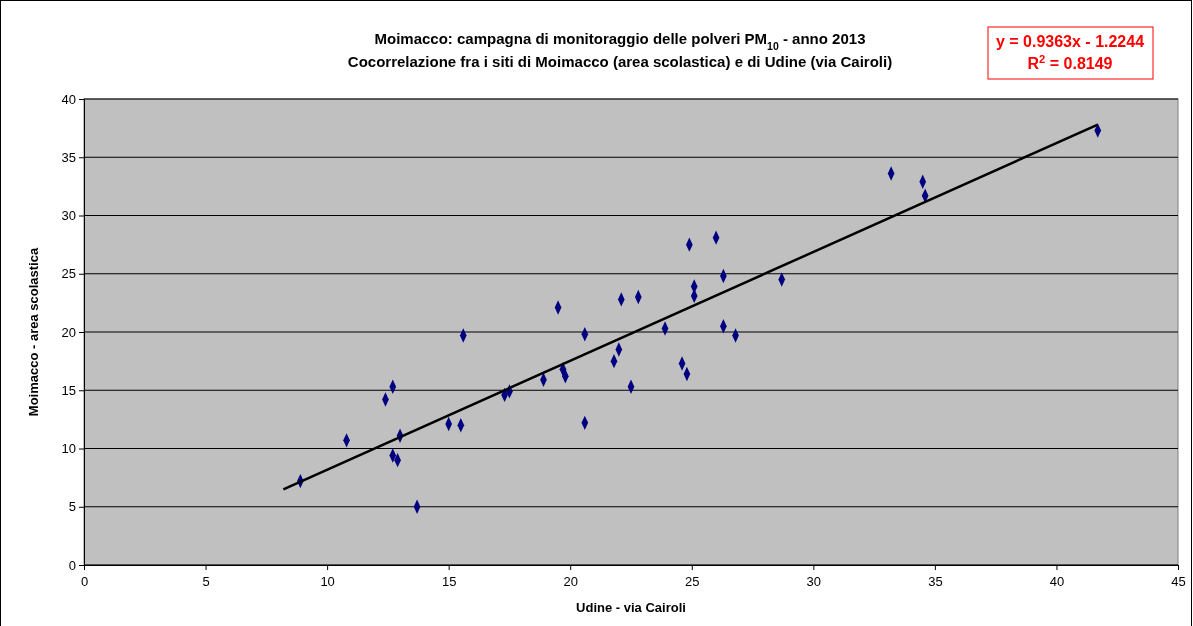  I want to click on text: y = 0.9363x - 1.2244, so click(1070, 41).